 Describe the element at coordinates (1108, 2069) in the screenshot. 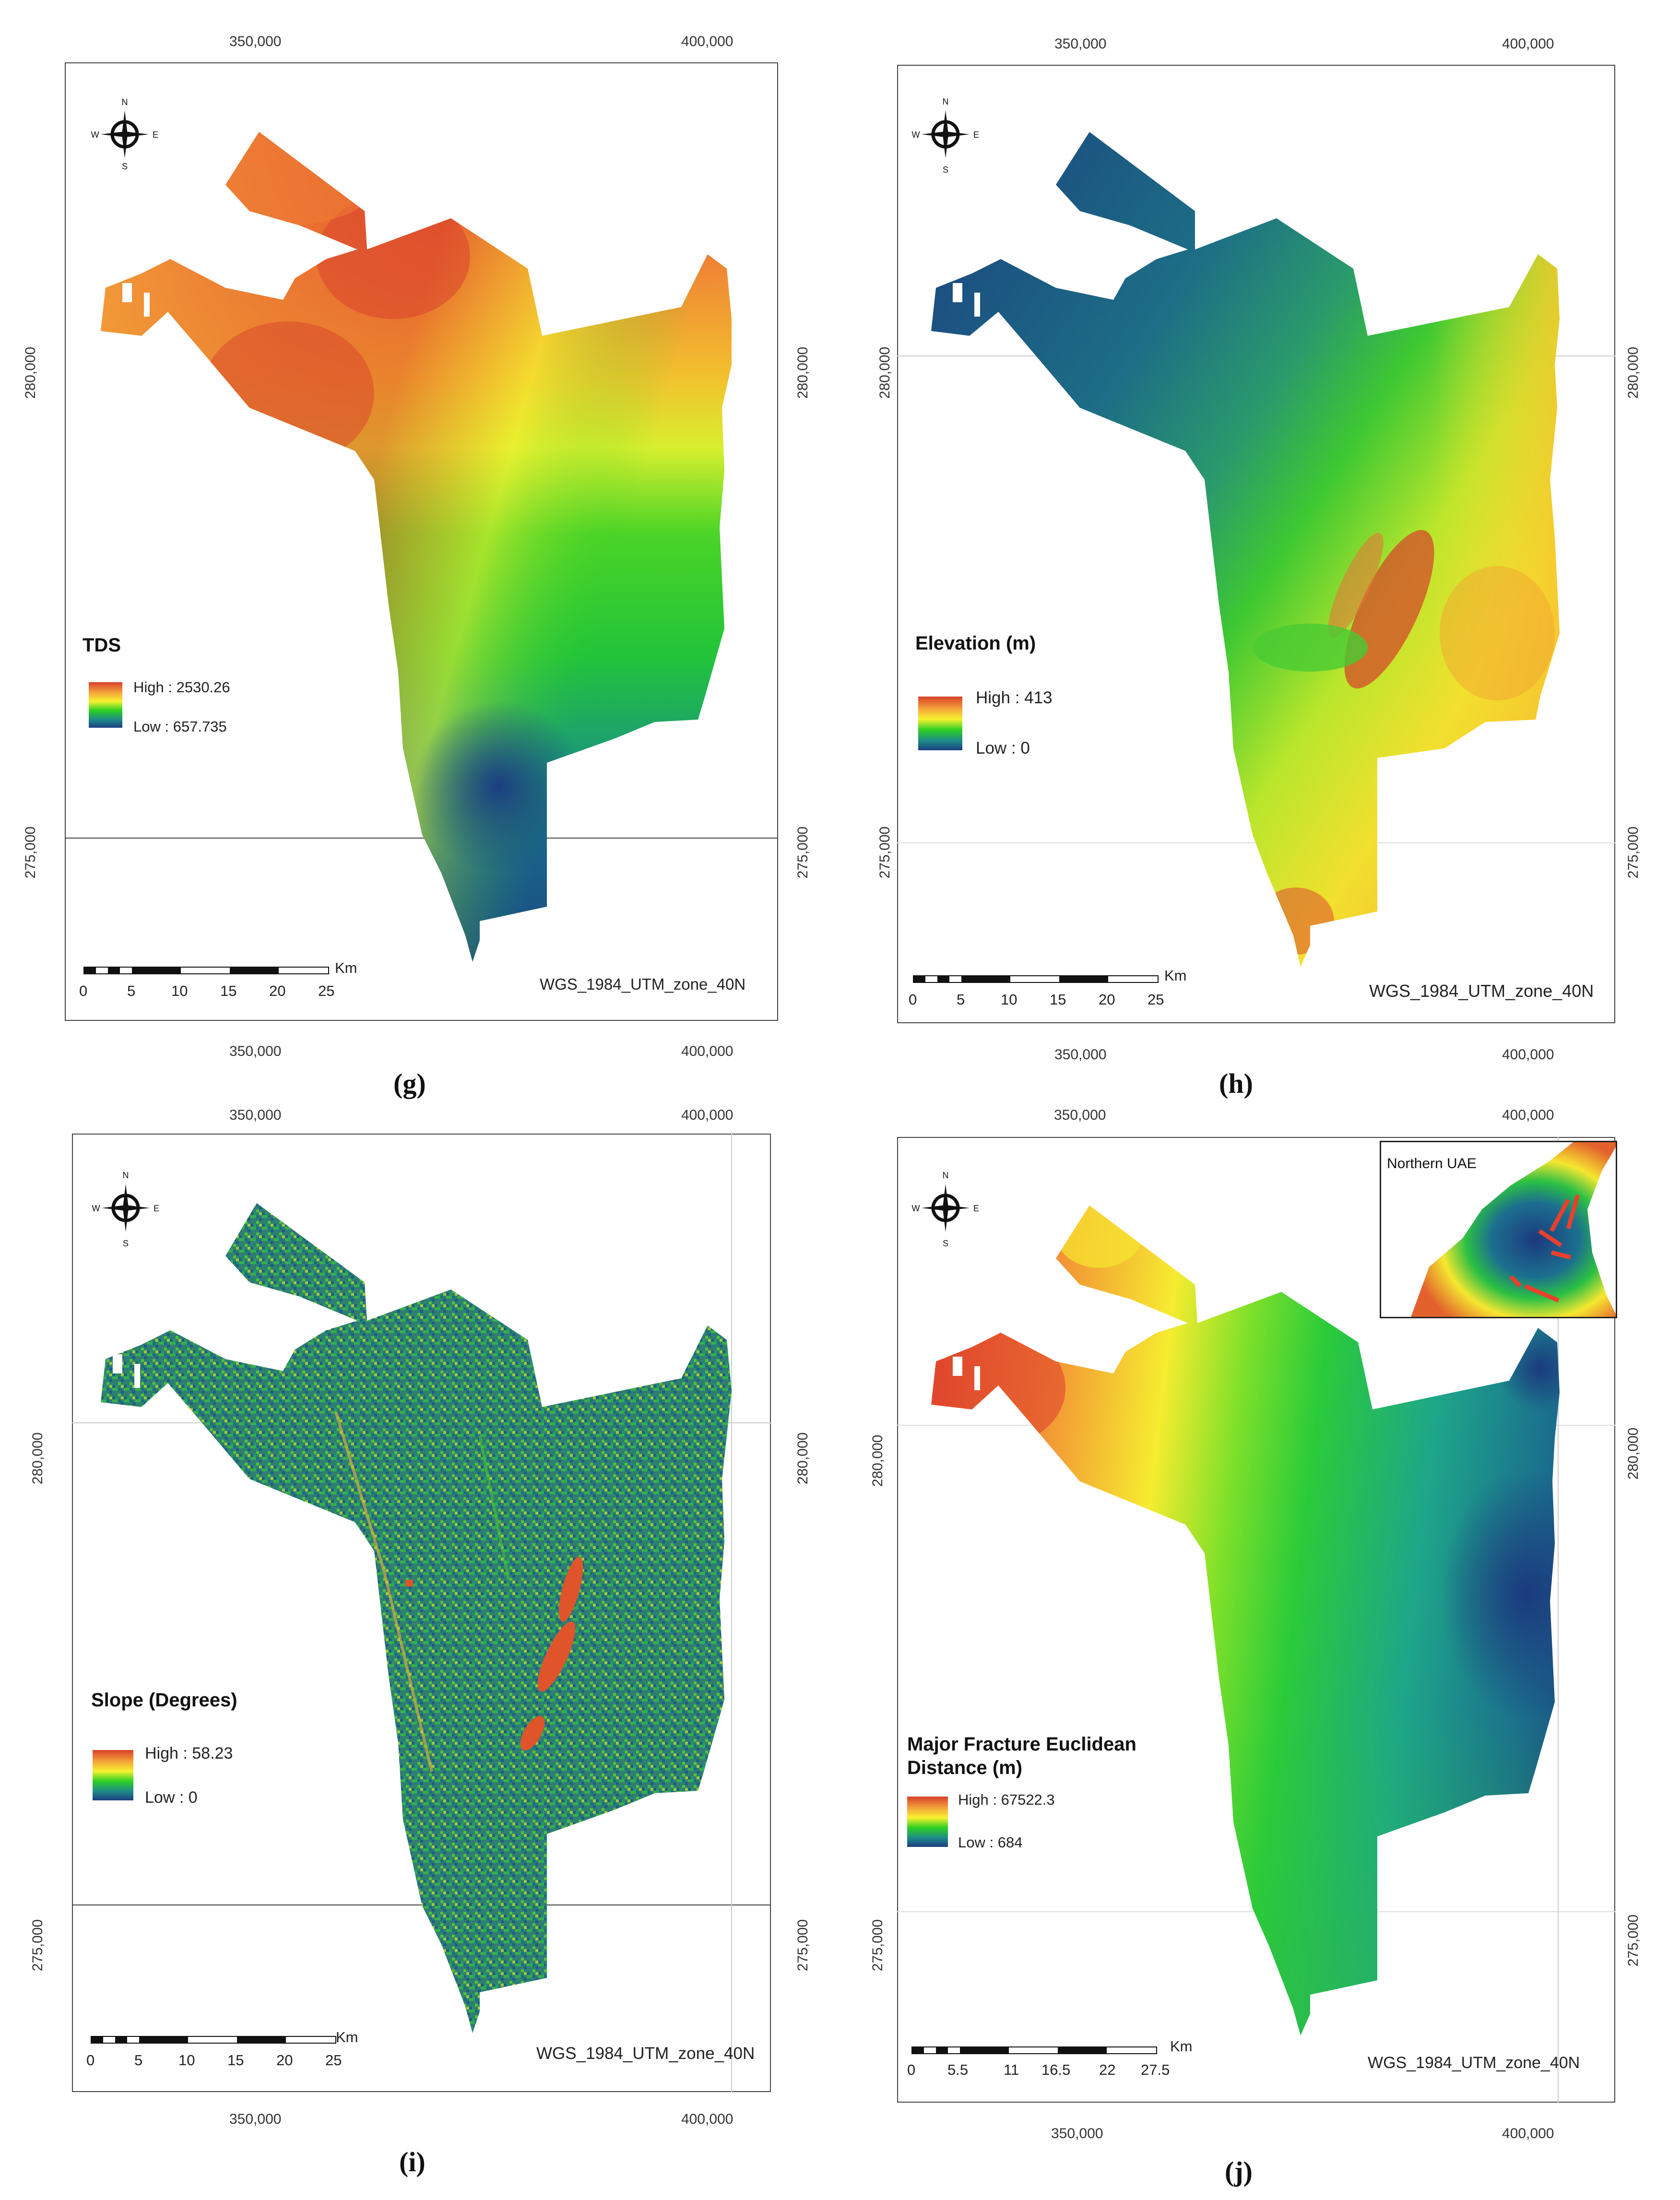

I see `scale-label-4: 22` at that location.